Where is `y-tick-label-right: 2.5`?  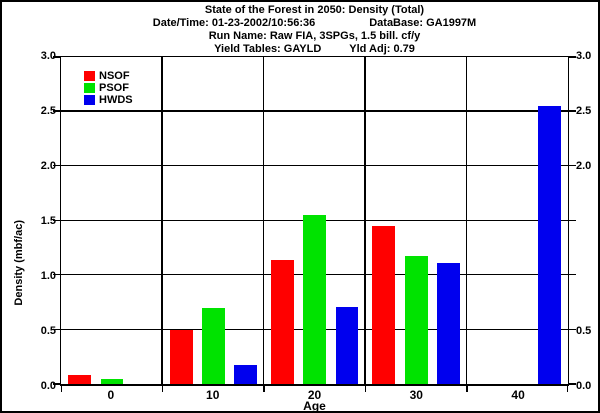
y-tick-label-right: 2.5 is located at coordinates (584, 111).